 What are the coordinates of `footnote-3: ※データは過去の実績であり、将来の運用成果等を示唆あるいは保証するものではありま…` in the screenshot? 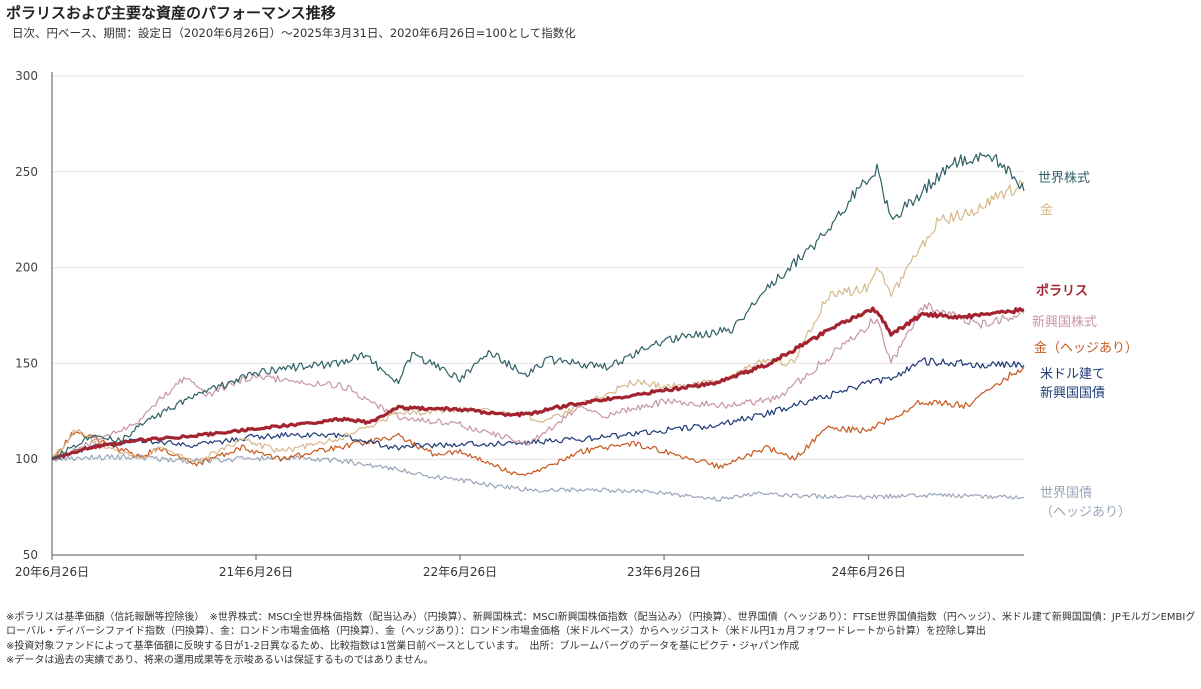 It's located at (220, 660).